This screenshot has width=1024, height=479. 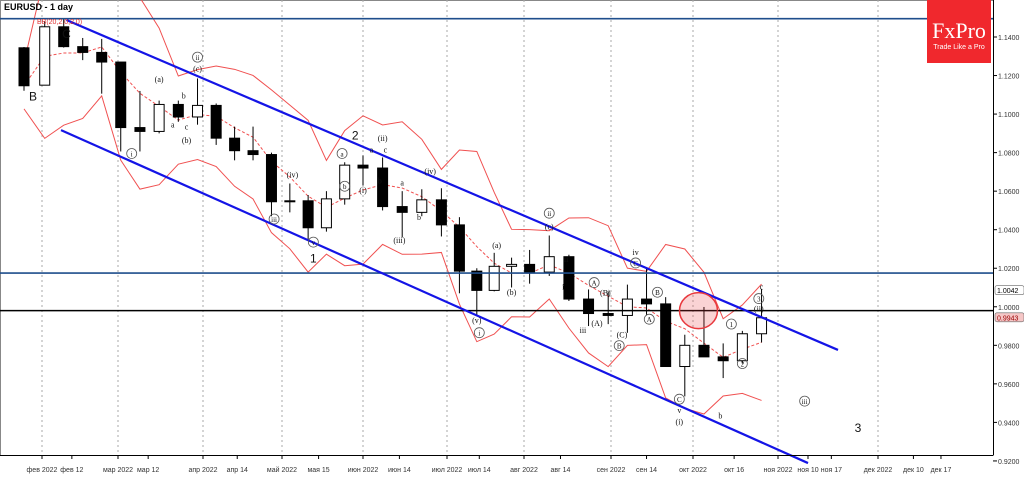 I want to click on wave-label: b, so click(x=380, y=180).